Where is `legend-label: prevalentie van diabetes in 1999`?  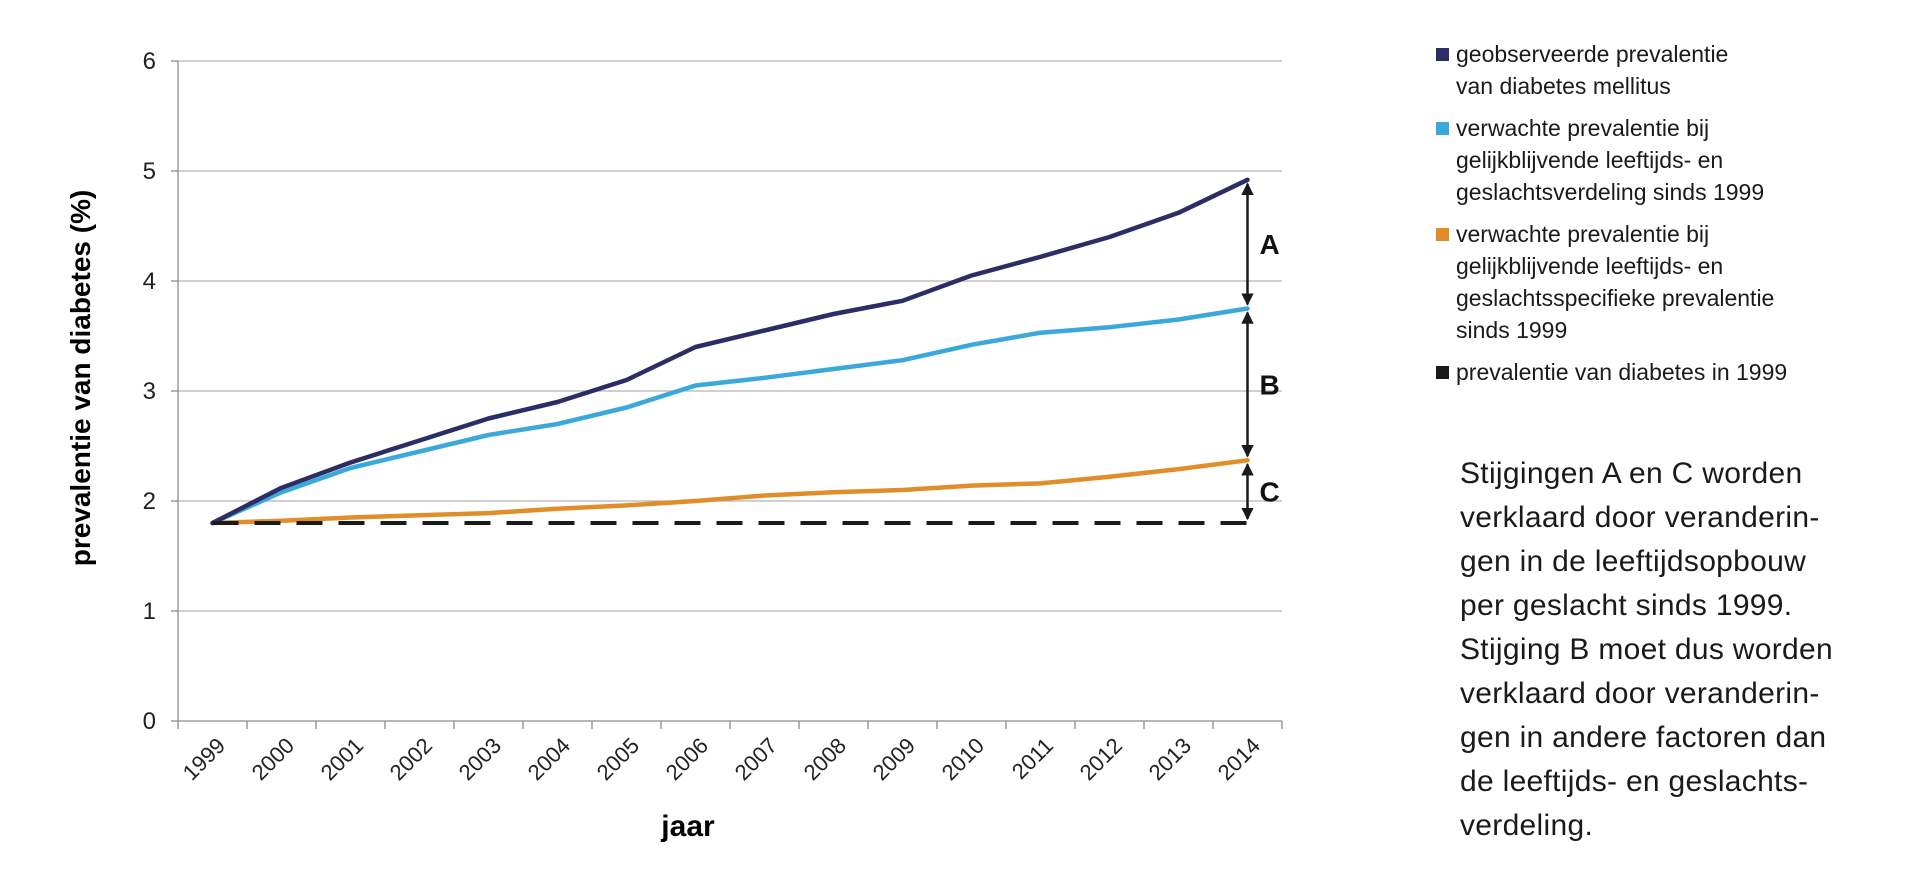 legend-label: prevalentie van diabetes in 1999 is located at coordinates (1622, 372).